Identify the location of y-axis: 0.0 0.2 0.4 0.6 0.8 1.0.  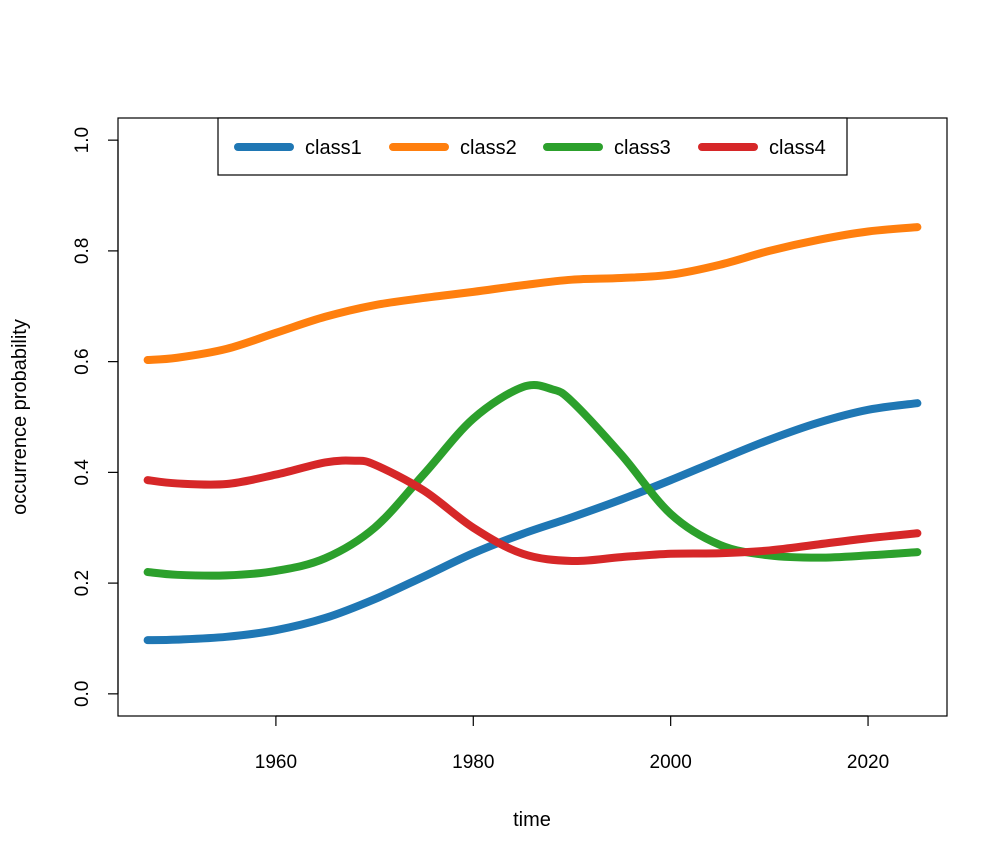
(95, 417).